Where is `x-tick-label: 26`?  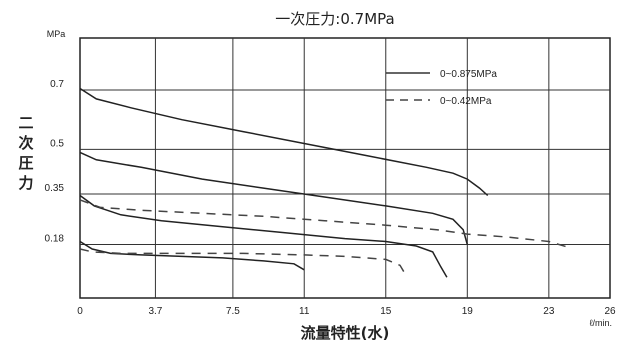
x-tick-label: 26 is located at coordinates (610, 311).